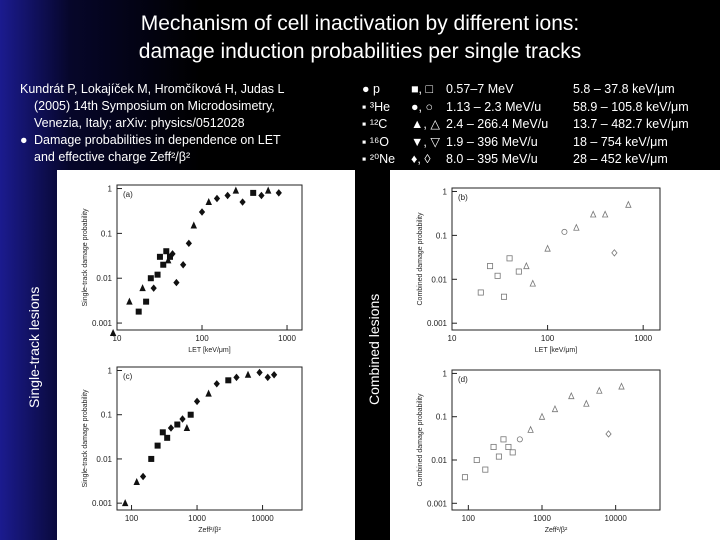  What do you see at coordinates (382, 159) in the screenshot?
I see `ion-name: ²⁰Ne` at bounding box center [382, 159].